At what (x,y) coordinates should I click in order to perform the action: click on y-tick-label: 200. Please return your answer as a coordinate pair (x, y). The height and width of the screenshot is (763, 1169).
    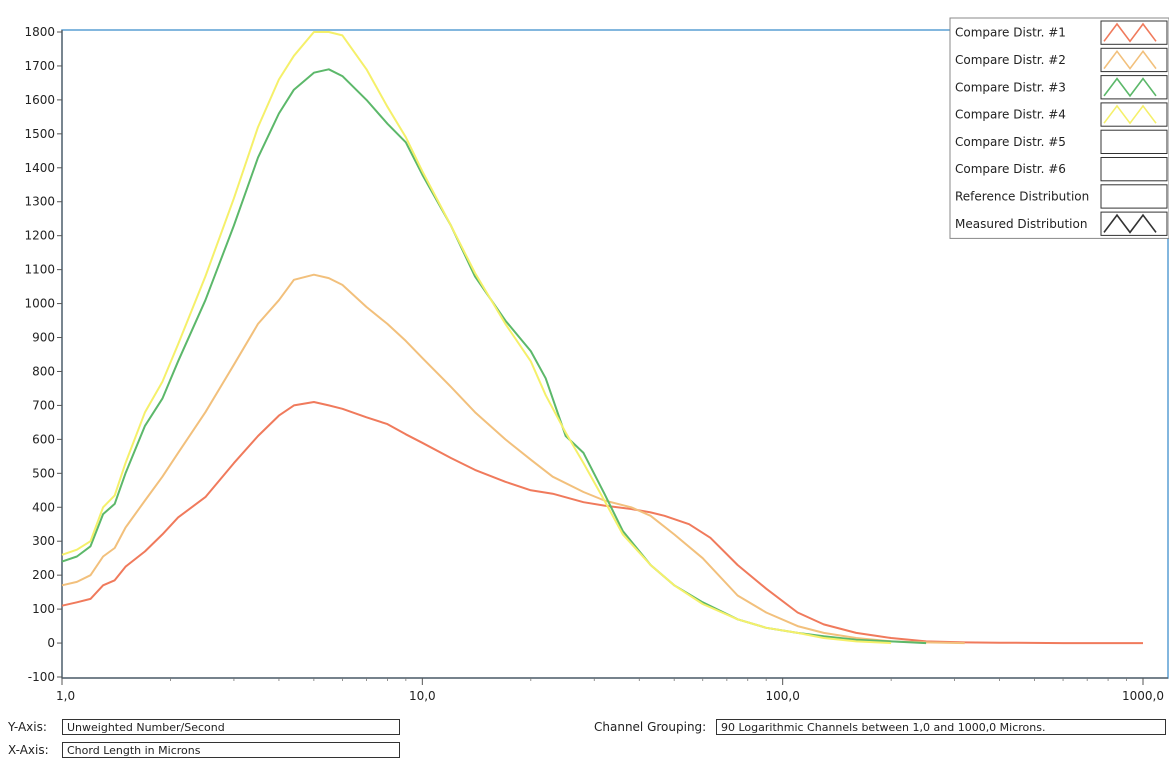
    Looking at the image, I should click on (43, 575).